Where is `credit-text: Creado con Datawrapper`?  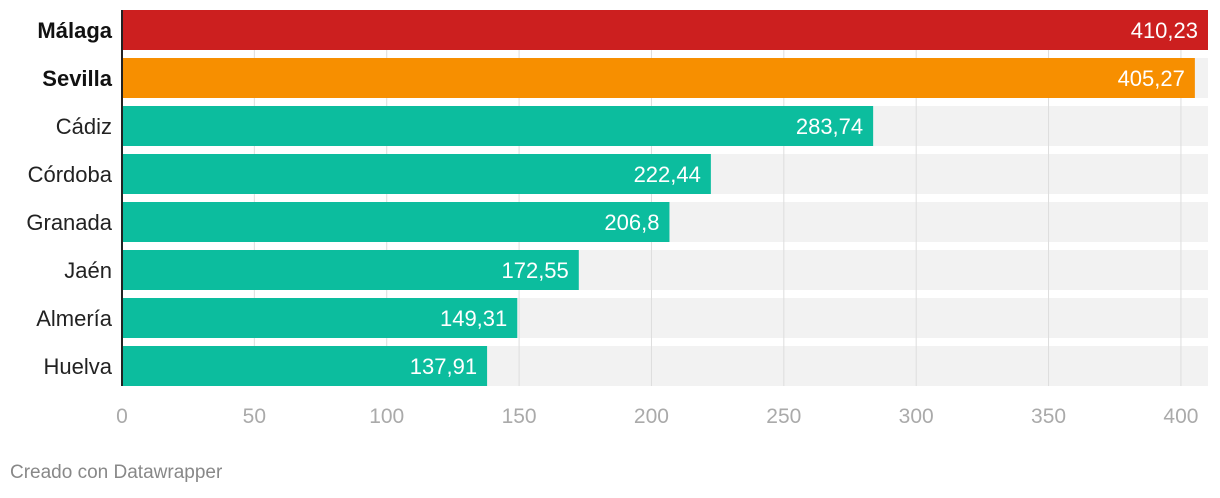 credit-text: Creado con Datawrapper is located at coordinates (116, 472).